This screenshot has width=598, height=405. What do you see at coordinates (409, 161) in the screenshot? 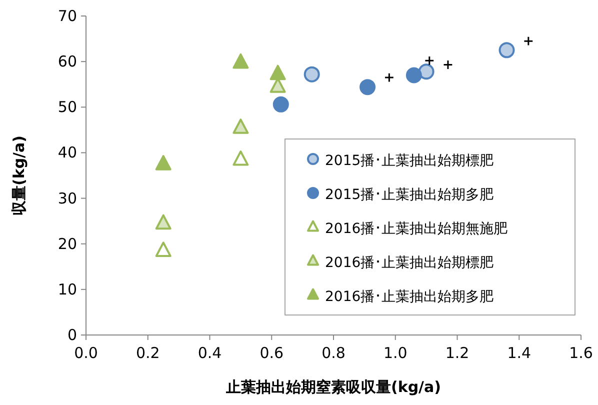
I see `legend-label: 2015播･止葉抽出始期標肥` at bounding box center [409, 161].